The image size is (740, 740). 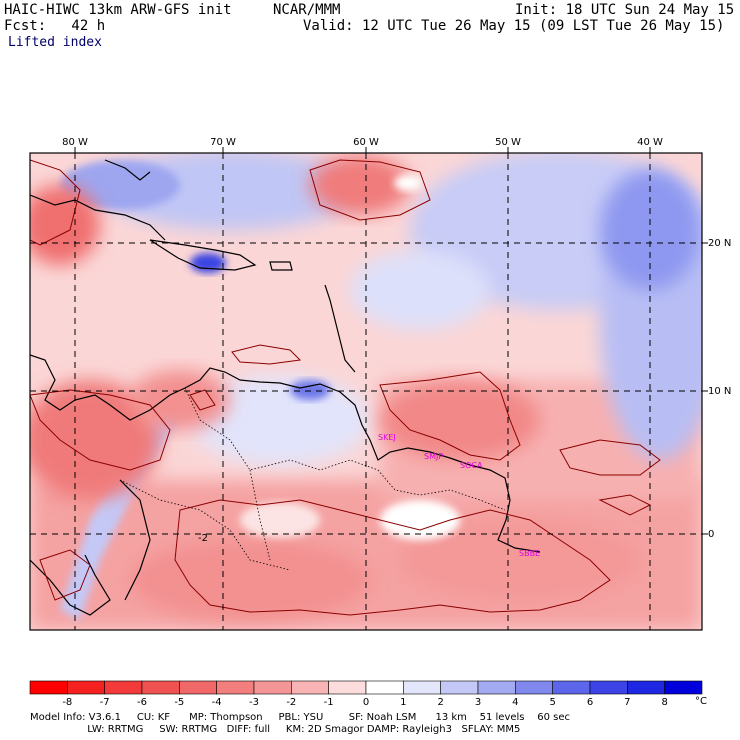 What do you see at coordinates (55, 42) in the screenshot?
I see `field-name: Lifted index` at bounding box center [55, 42].